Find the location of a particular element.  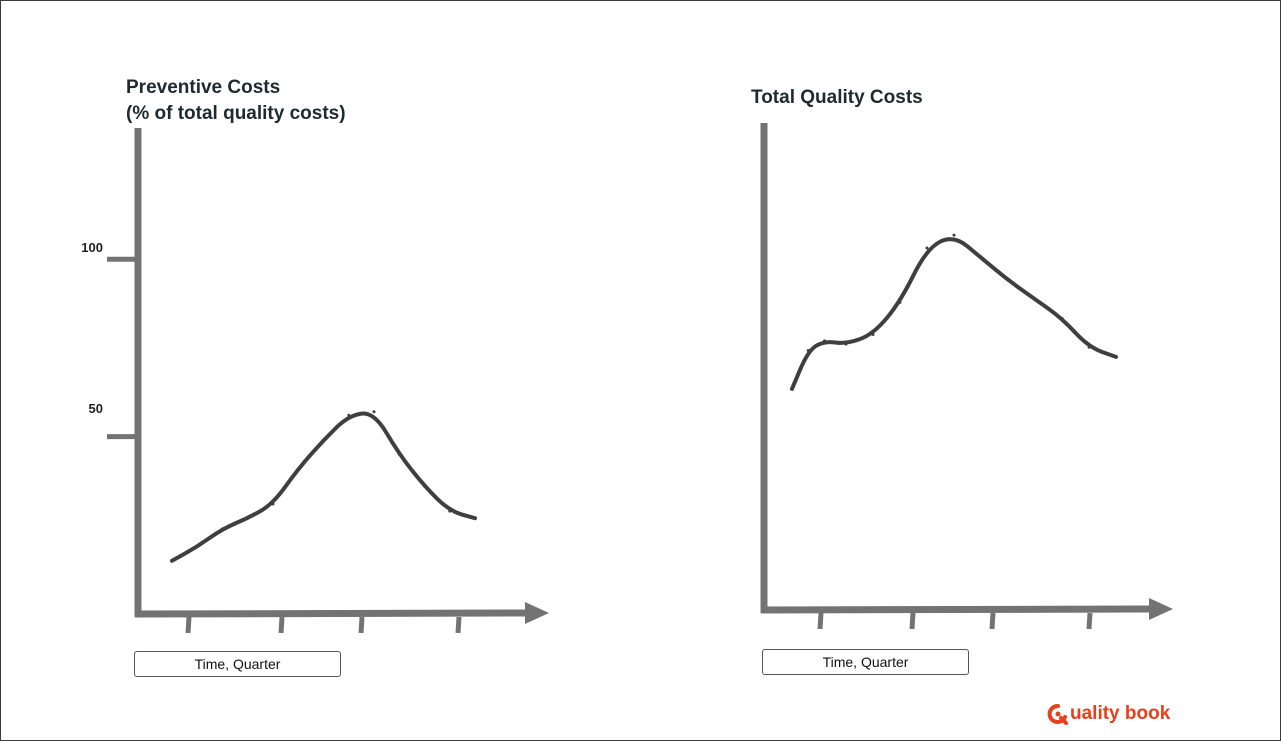

chart-2-xlabel: Time, Quarter is located at coordinates (865, 662).